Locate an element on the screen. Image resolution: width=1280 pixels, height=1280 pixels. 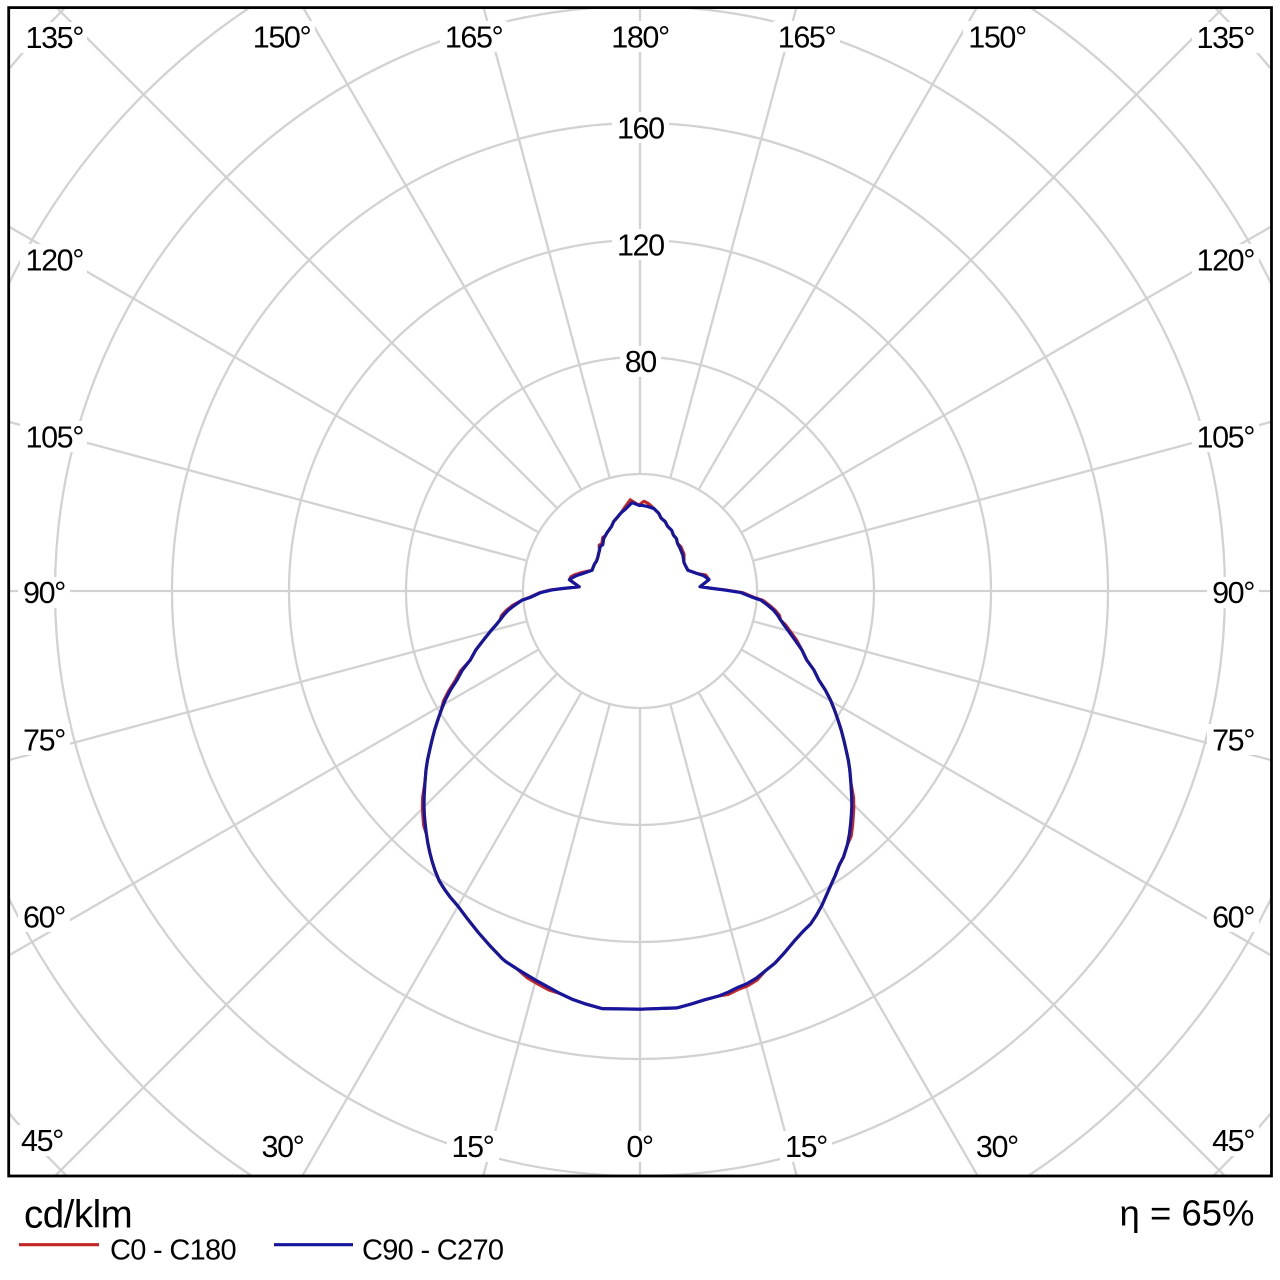
svg-text: 160 is located at coordinates (640, 129).